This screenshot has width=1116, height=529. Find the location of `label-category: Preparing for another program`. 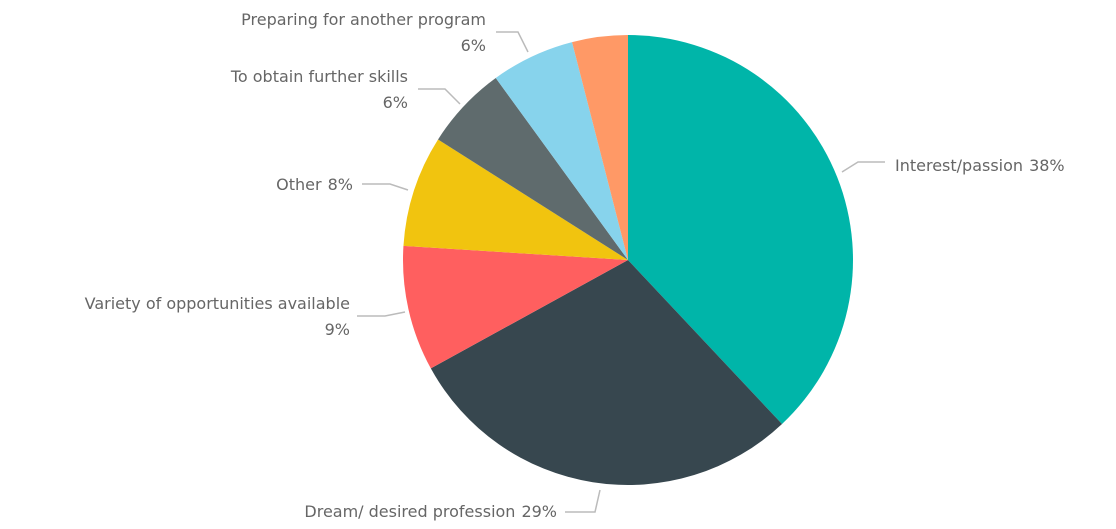

label-category: Preparing for another program is located at coordinates (363, 19).